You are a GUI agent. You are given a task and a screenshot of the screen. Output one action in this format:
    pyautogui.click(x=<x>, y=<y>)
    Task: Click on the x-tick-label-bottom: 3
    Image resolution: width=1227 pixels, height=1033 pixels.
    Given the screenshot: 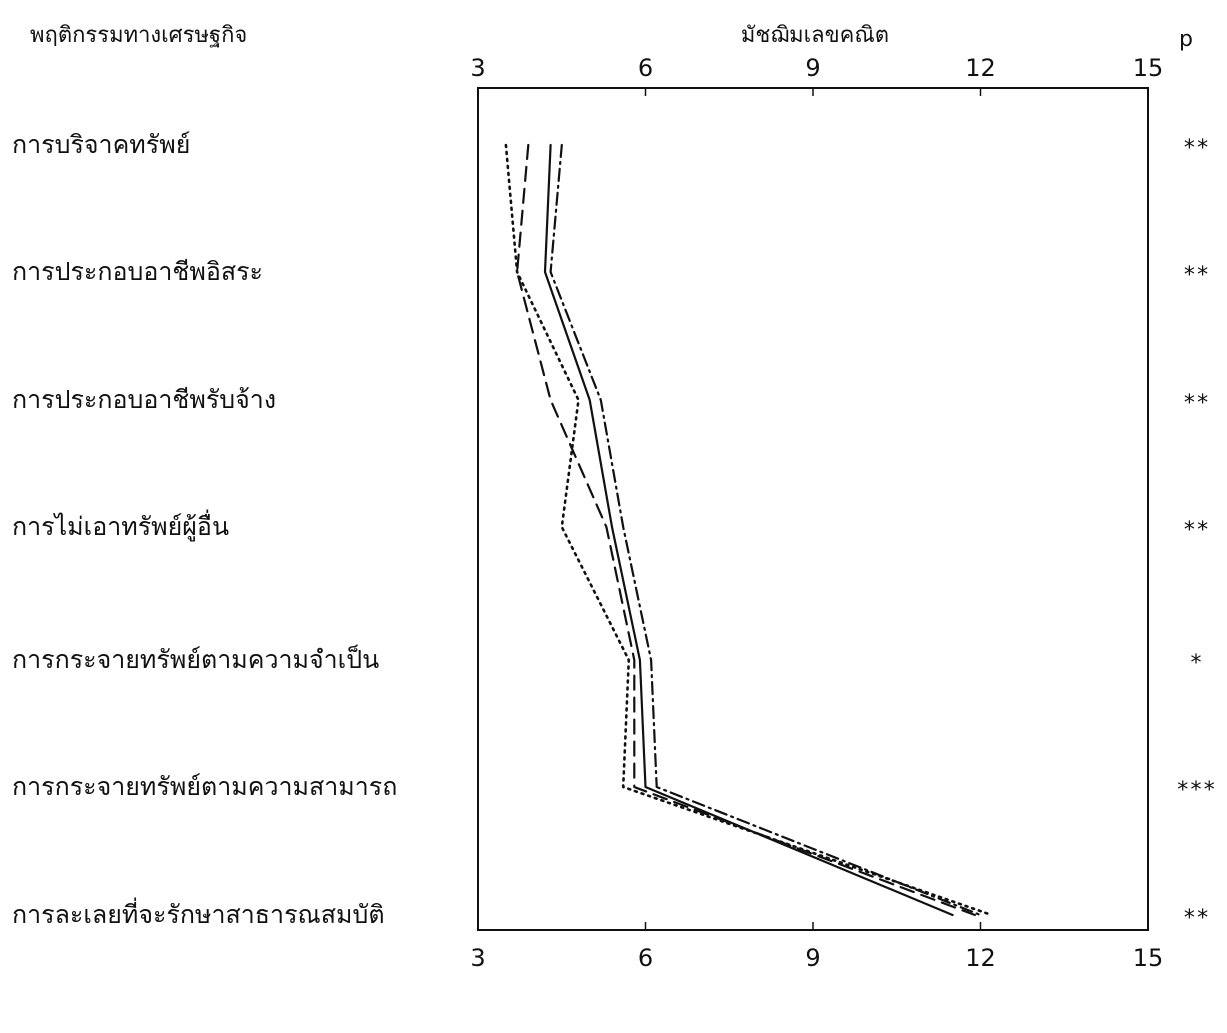 What is the action you would take?
    pyautogui.click(x=477, y=958)
    